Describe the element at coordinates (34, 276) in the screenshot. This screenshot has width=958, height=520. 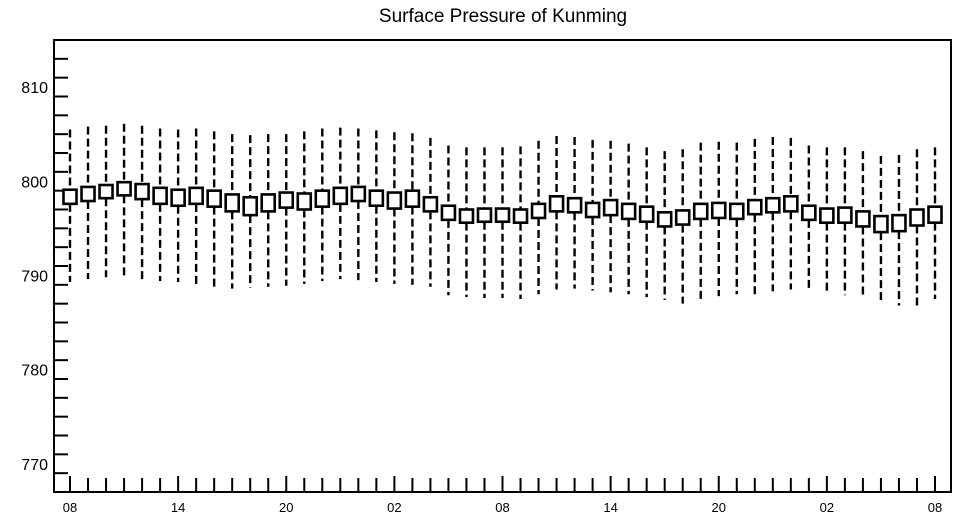
I see `y-tick-label: 790` at that location.